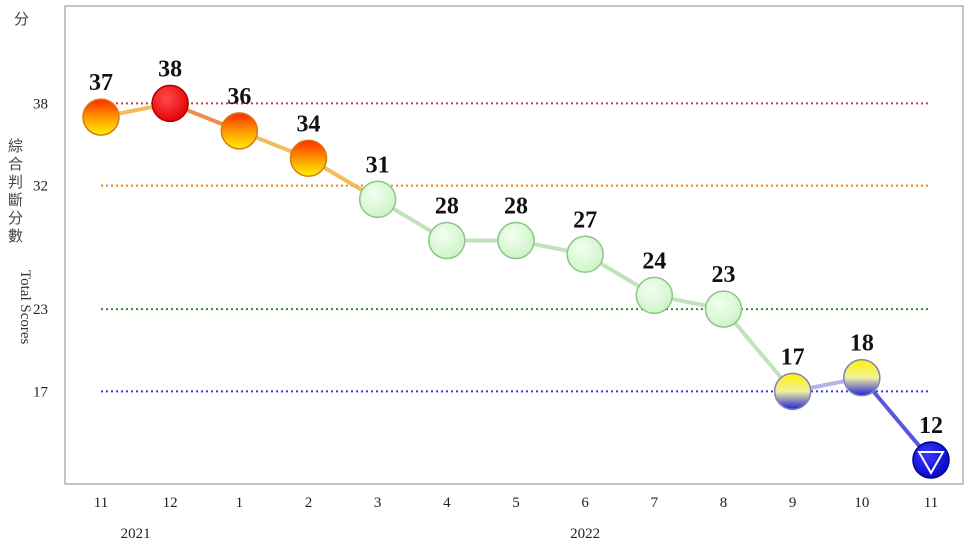 The width and height of the screenshot is (970, 545). I want to click on x-tick-label: 9, so click(793, 503).